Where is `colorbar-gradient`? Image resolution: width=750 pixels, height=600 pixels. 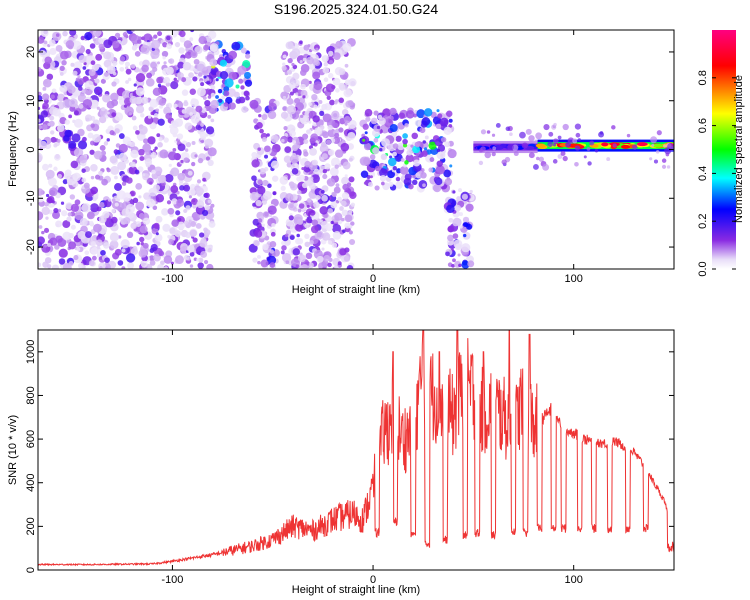 colorbar-gradient is located at coordinates (724, 149).